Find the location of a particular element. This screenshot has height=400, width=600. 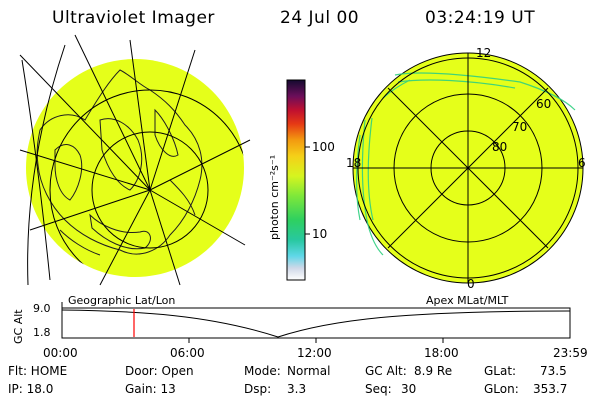

instrument-title: Ultraviolet Imager is located at coordinates (133, 18).